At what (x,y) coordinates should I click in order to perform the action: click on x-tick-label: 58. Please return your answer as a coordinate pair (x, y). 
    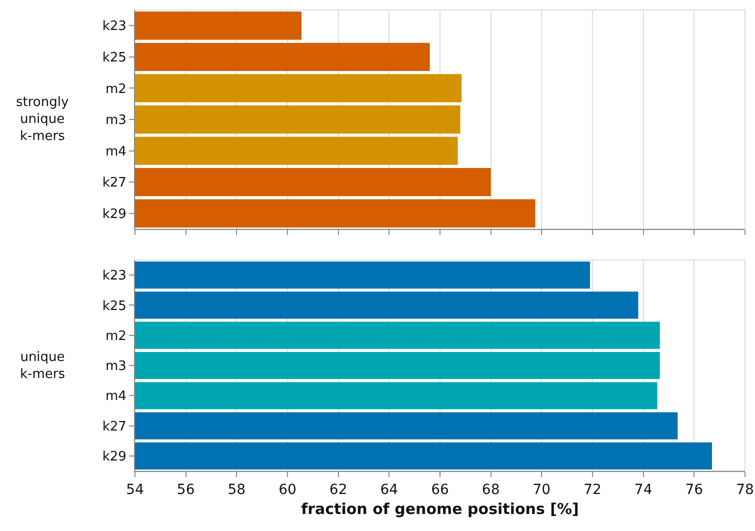
    Looking at the image, I should click on (237, 490).